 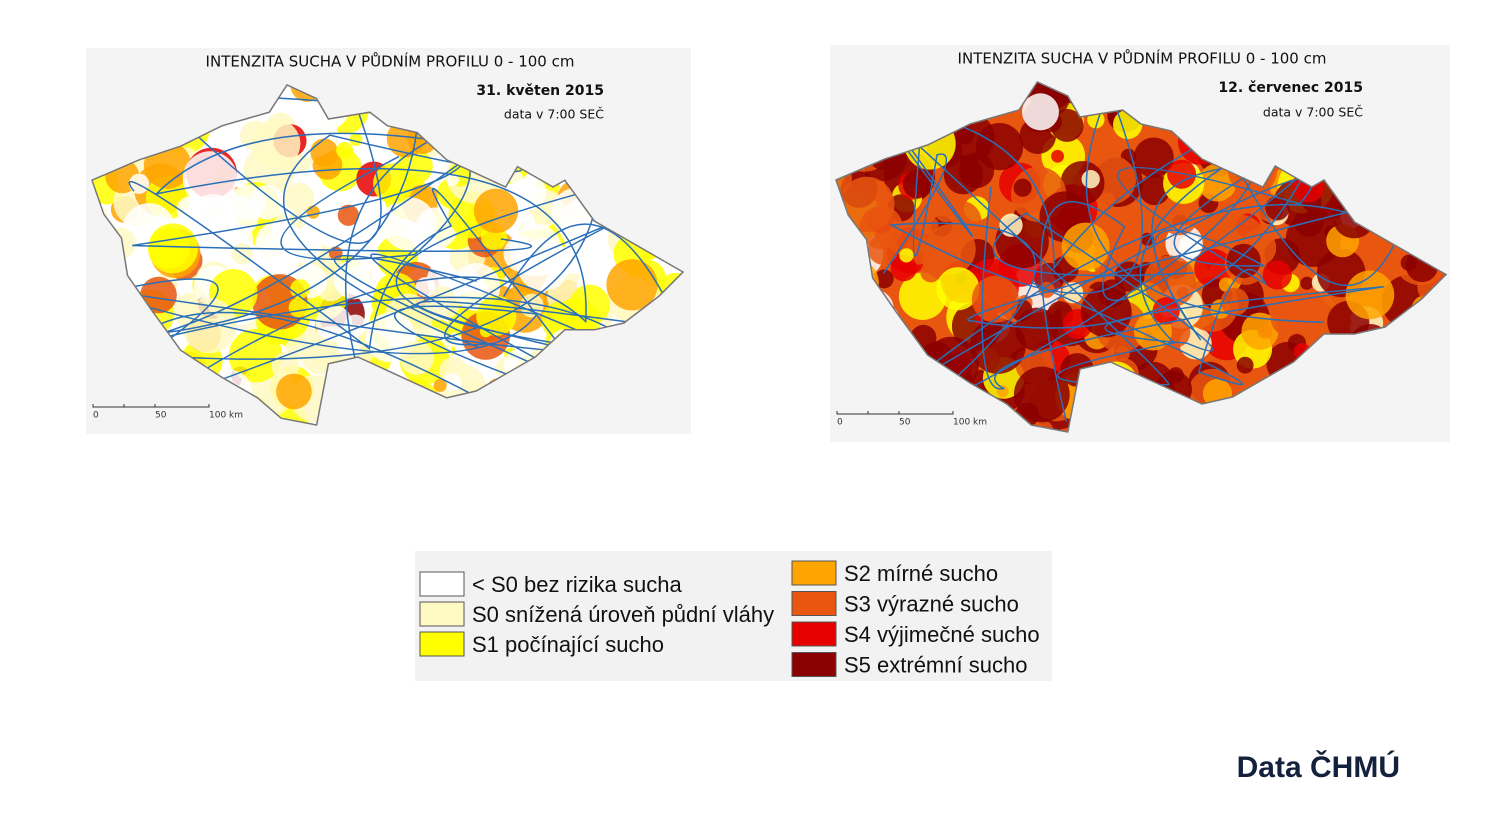 I want to click on legend-label: S0 snížená úroveň půdní vláhy, so click(x=623, y=614).